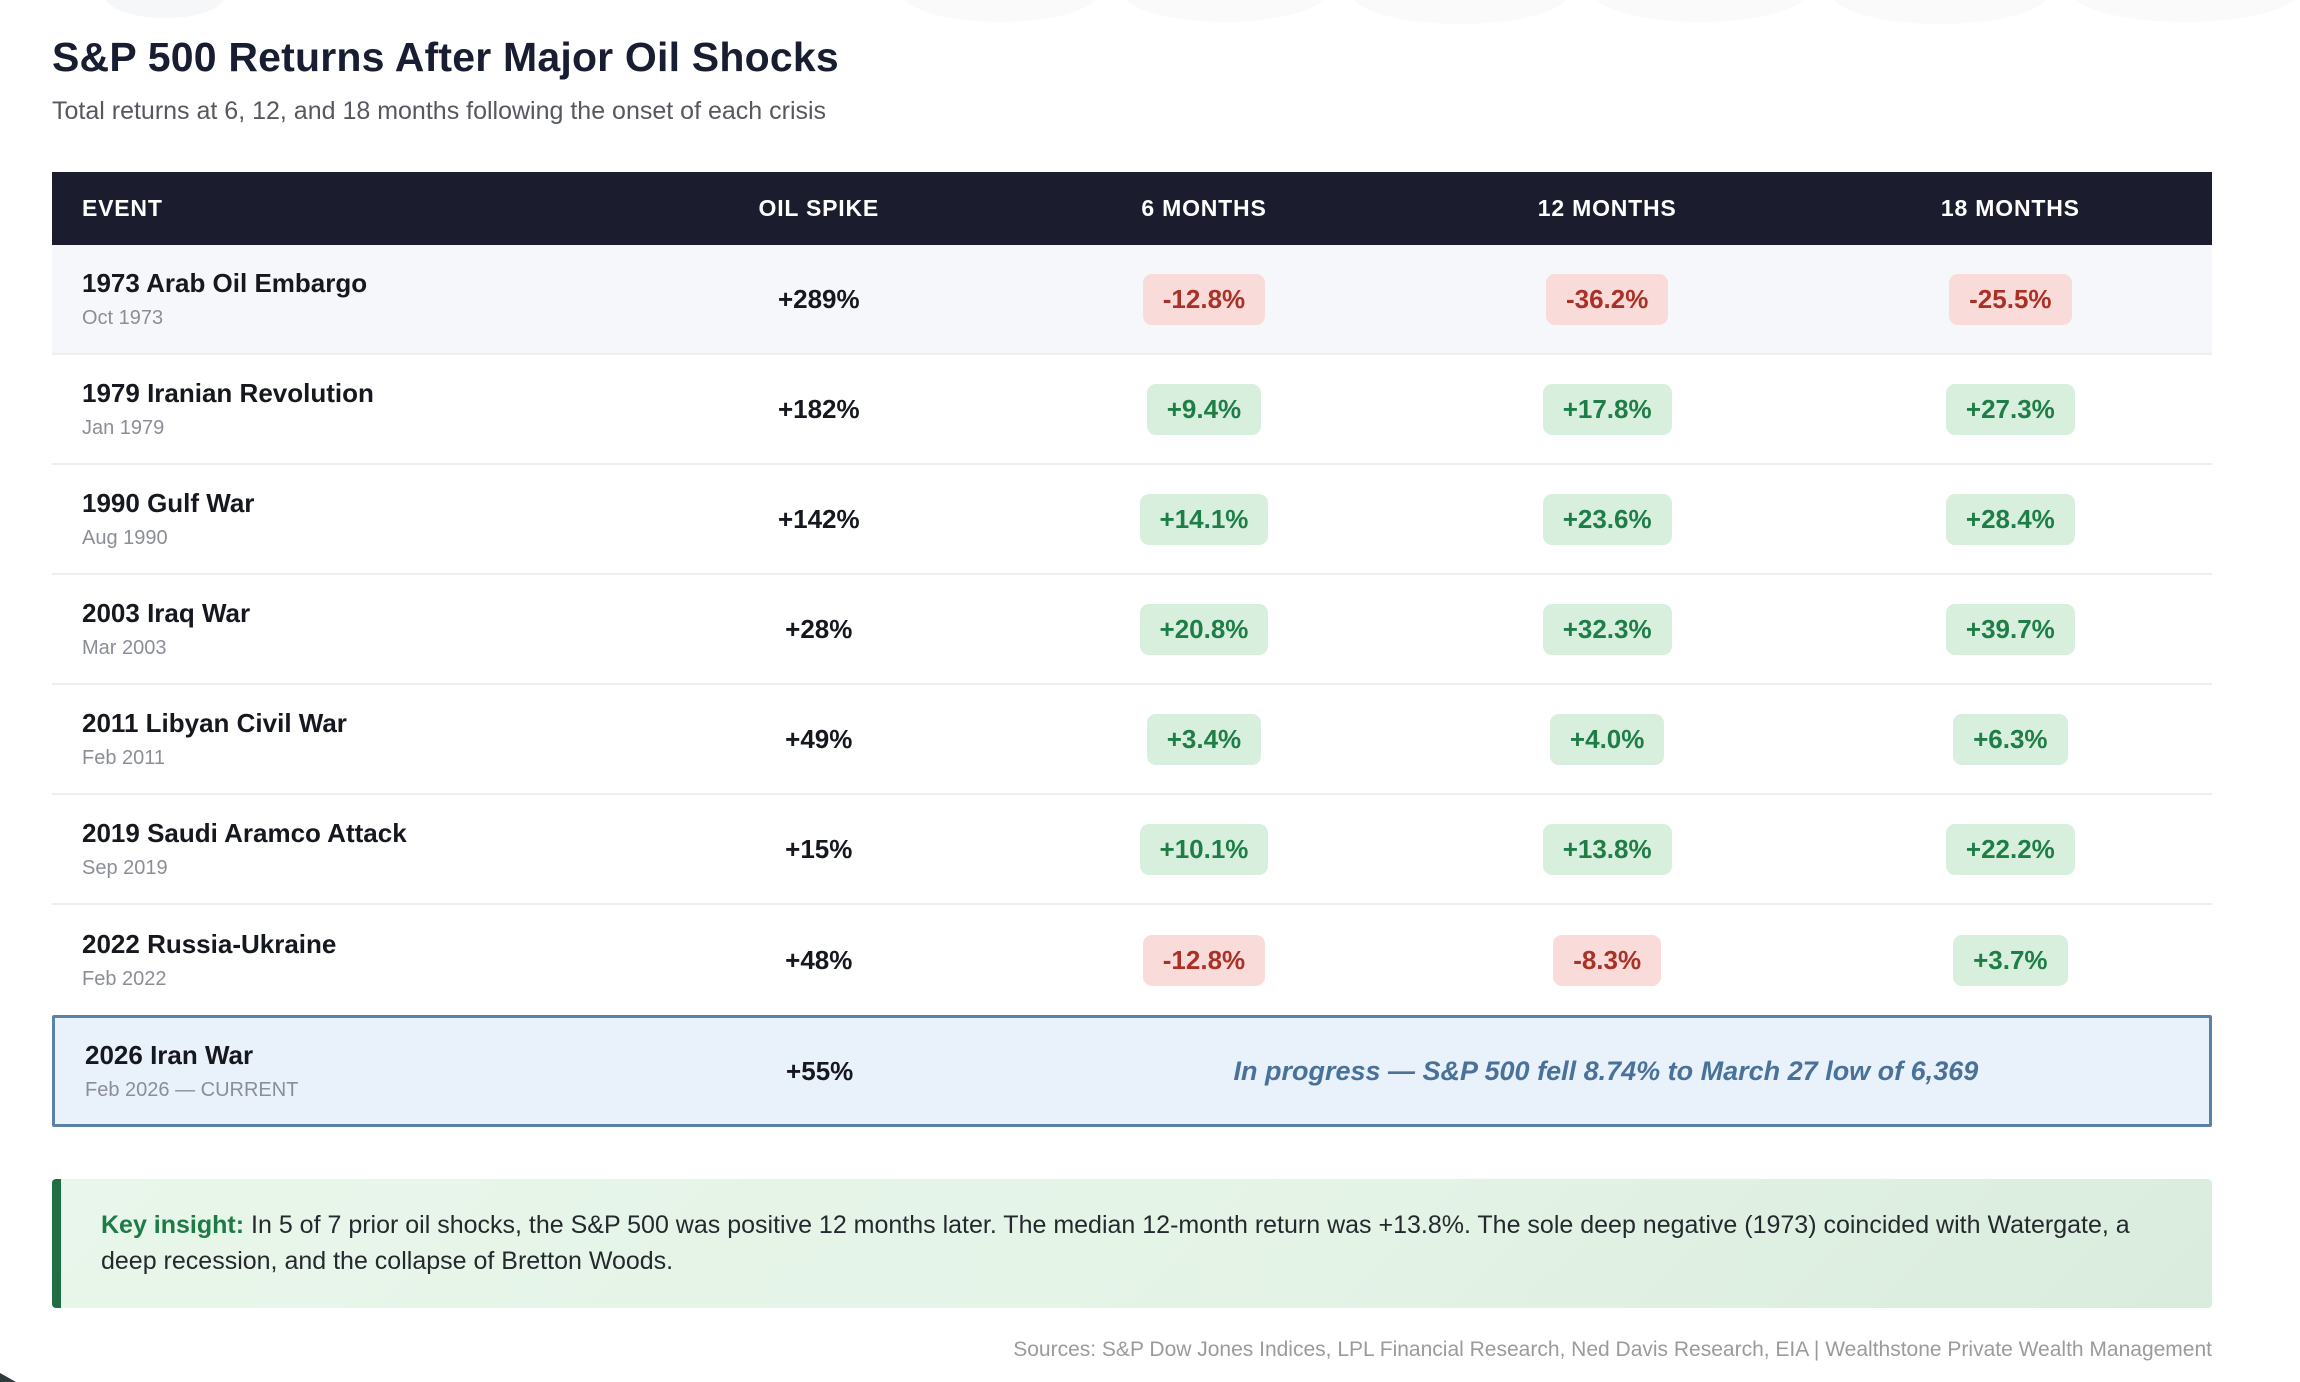 The height and width of the screenshot is (1382, 2300). I want to click on return-cell: +23.6%, so click(1607, 519).